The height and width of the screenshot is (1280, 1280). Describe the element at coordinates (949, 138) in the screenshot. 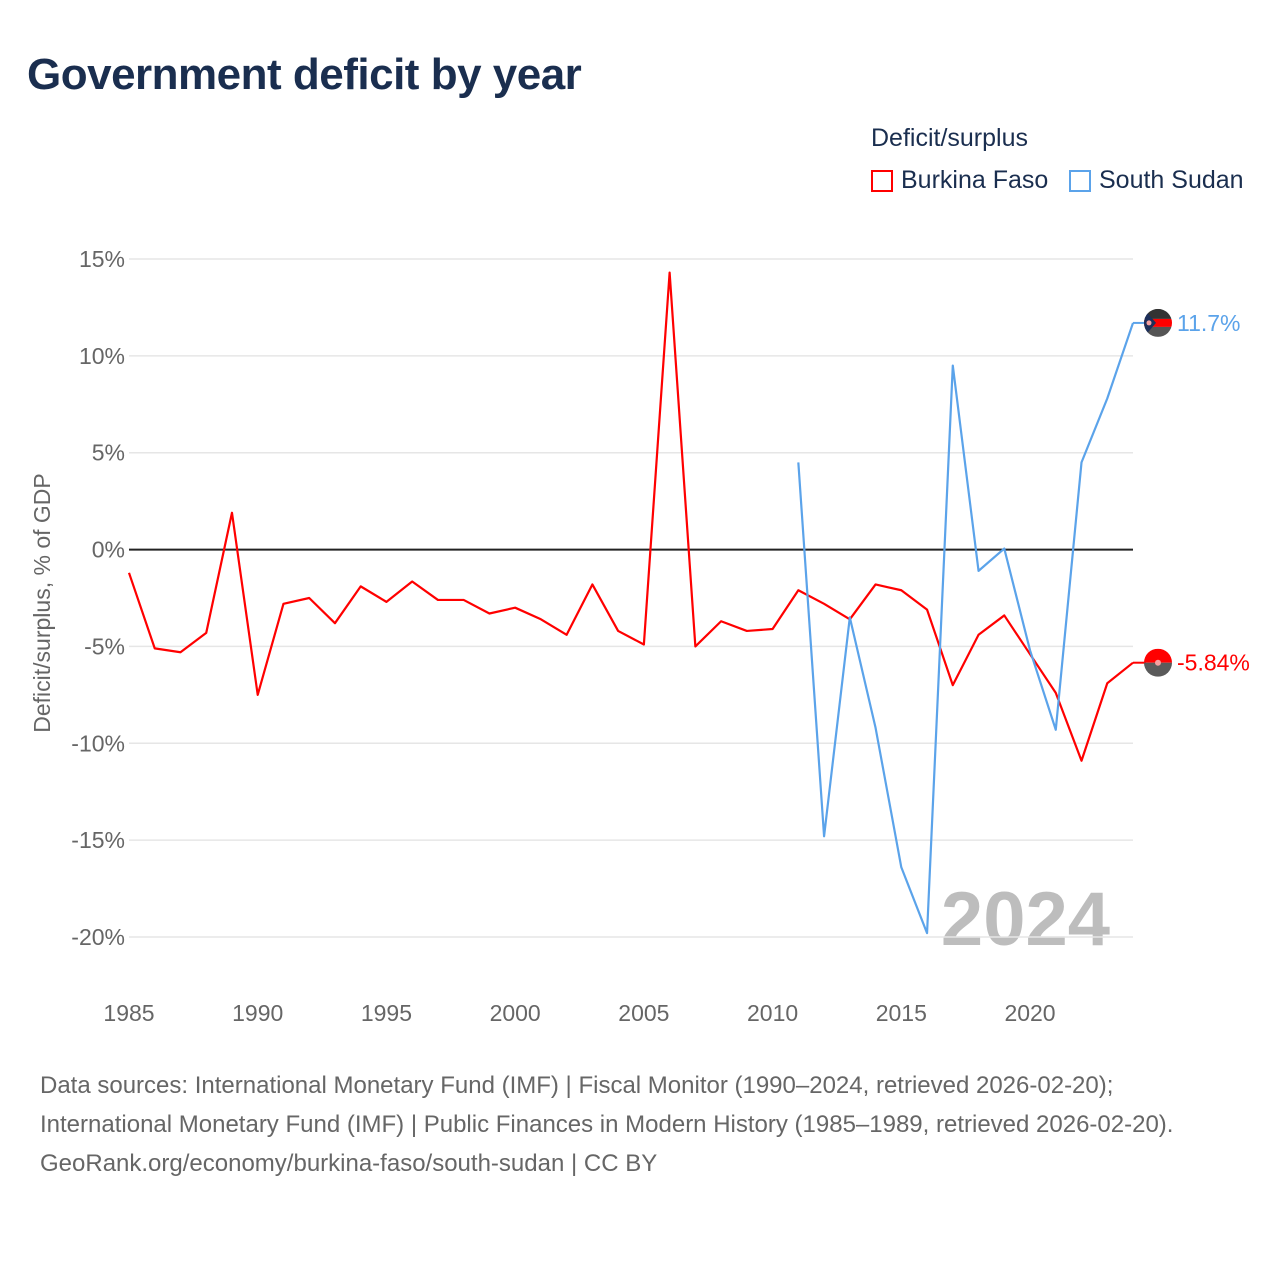

I see `legend-title: Deficit/surplus` at that location.